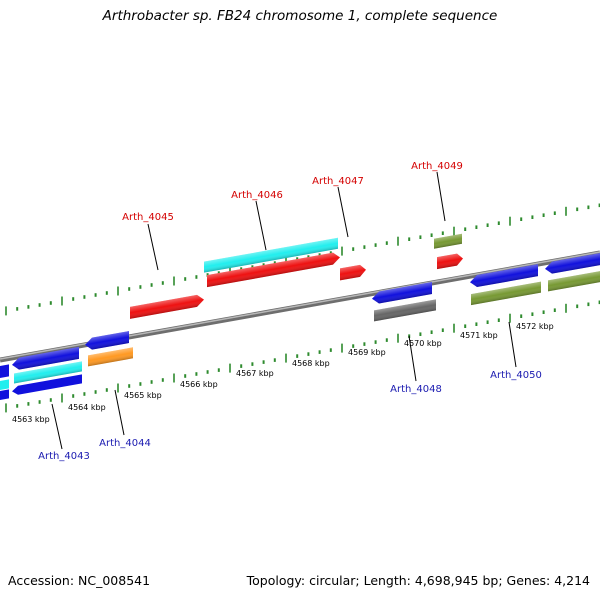  Describe the element at coordinates (448, 241) in the screenshot. I see `gene-arth-4049-cds` at that location.